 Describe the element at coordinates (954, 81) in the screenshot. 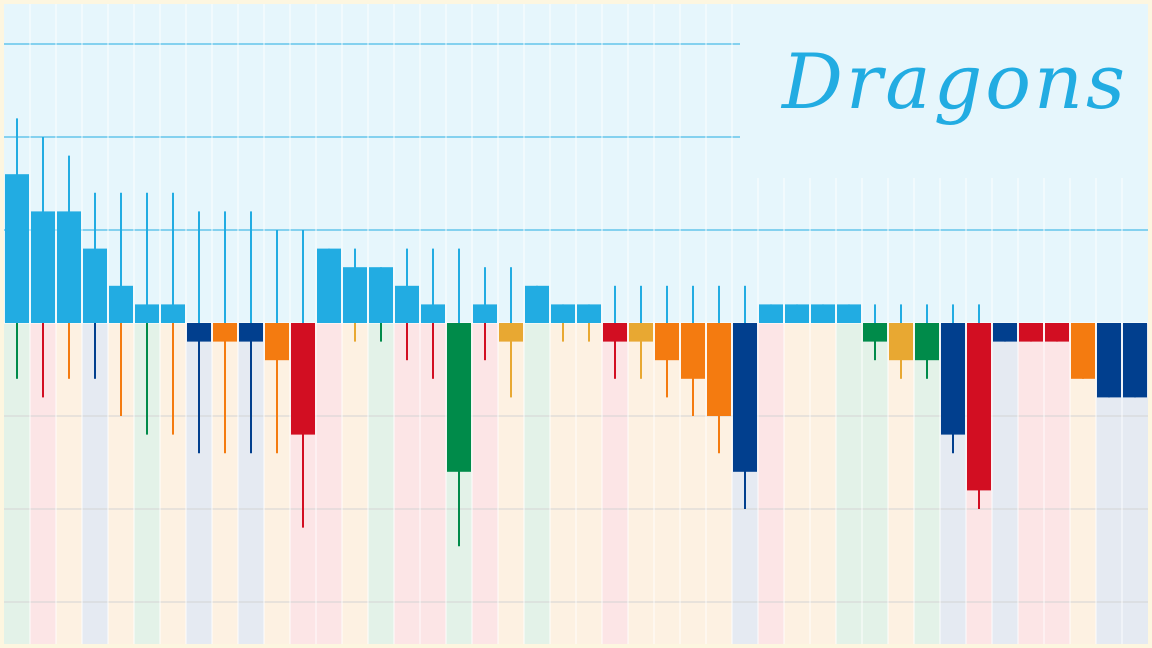

I see `chart-title: Dragons` at that location.